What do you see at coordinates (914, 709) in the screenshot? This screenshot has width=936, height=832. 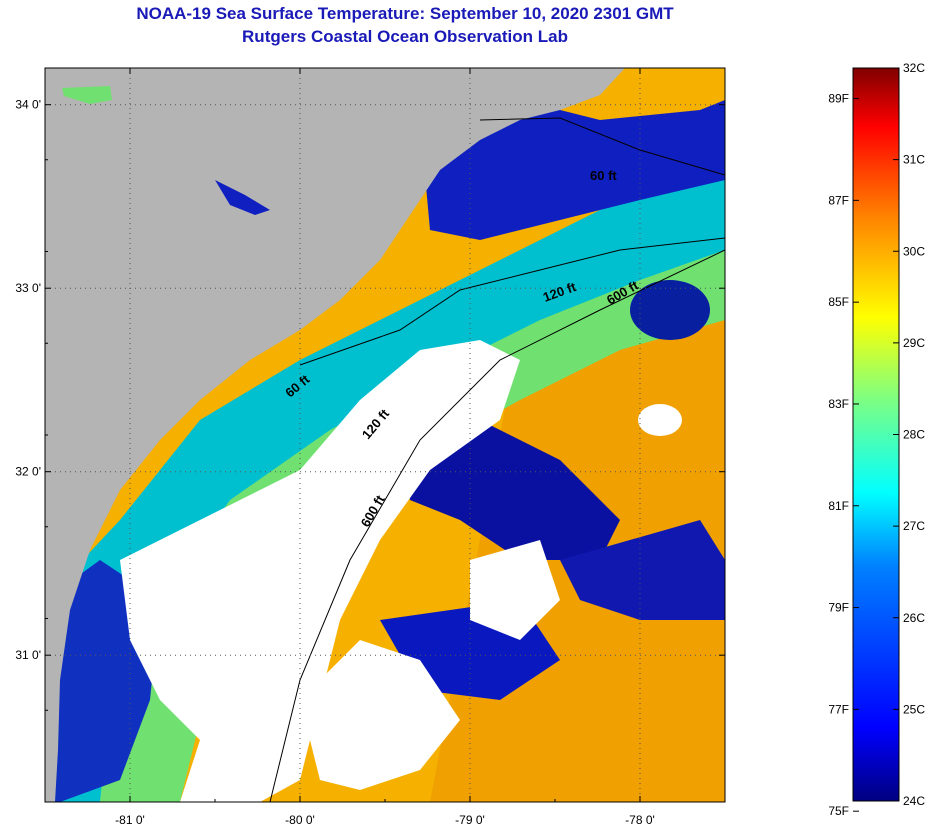 I see `celsius-label: 25C` at bounding box center [914, 709].